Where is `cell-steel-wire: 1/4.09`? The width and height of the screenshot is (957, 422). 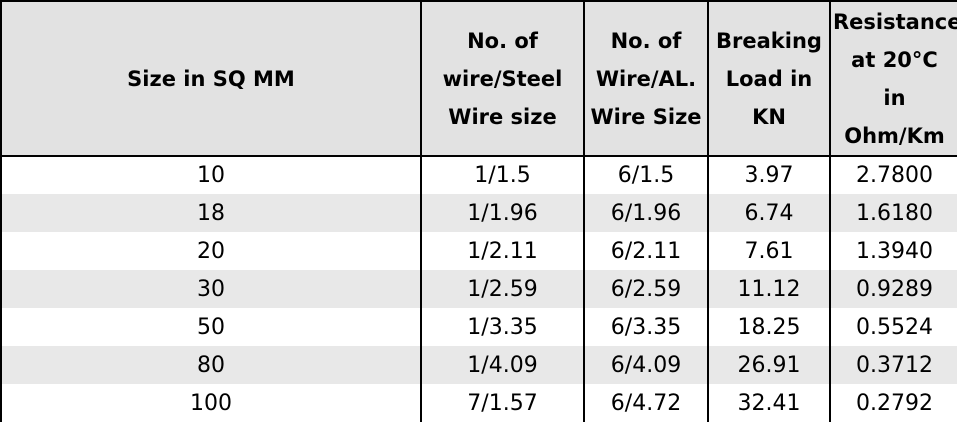
cell-steel-wire: 1/4.09 is located at coordinates (502, 365).